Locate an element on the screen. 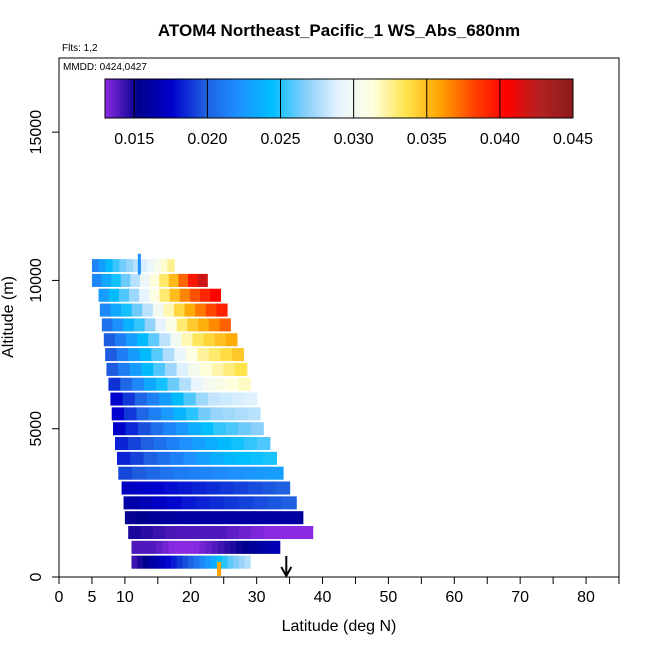  colorbar: 0.015 0.020 0.025 0.030 0.035 0.040 0.045 is located at coordinates (348, 113).